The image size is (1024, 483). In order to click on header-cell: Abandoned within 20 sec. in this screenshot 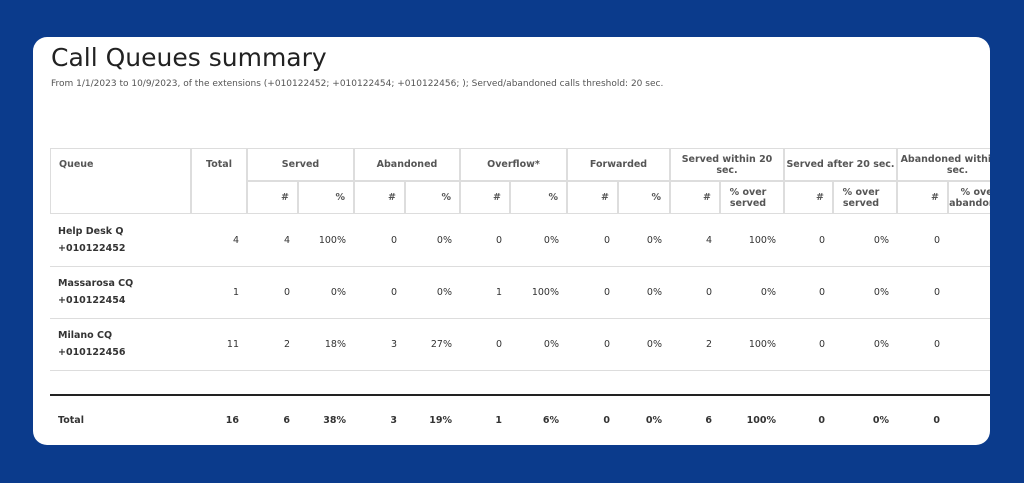, I will do `click(943, 164)`.